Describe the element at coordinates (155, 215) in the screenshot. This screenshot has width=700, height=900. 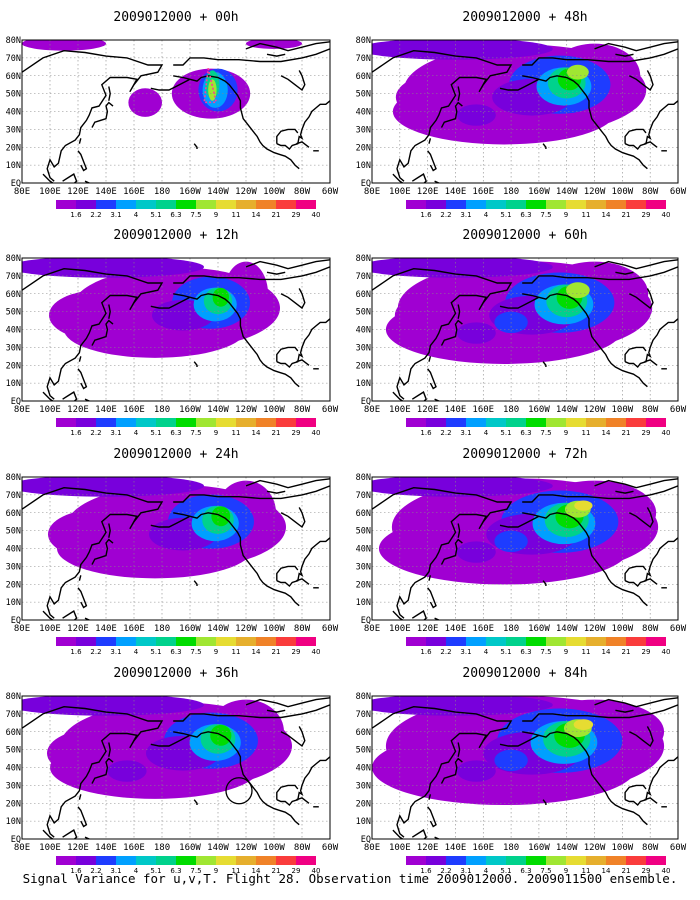
I see `colorbar-label: 5.1` at that location.